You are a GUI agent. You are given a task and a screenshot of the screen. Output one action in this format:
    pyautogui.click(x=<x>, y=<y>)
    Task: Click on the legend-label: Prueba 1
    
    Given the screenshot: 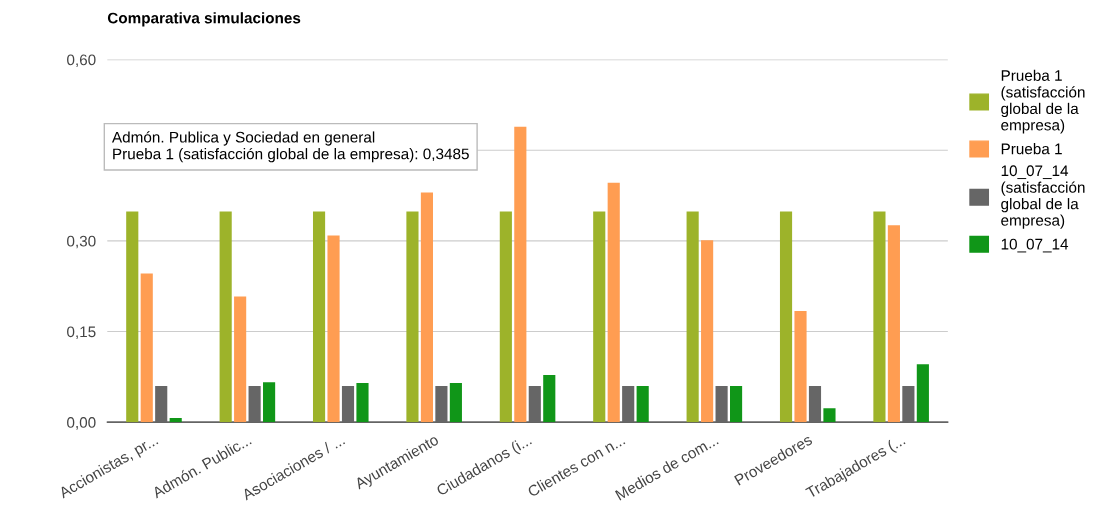 What is the action you would take?
    pyautogui.click(x=1031, y=149)
    